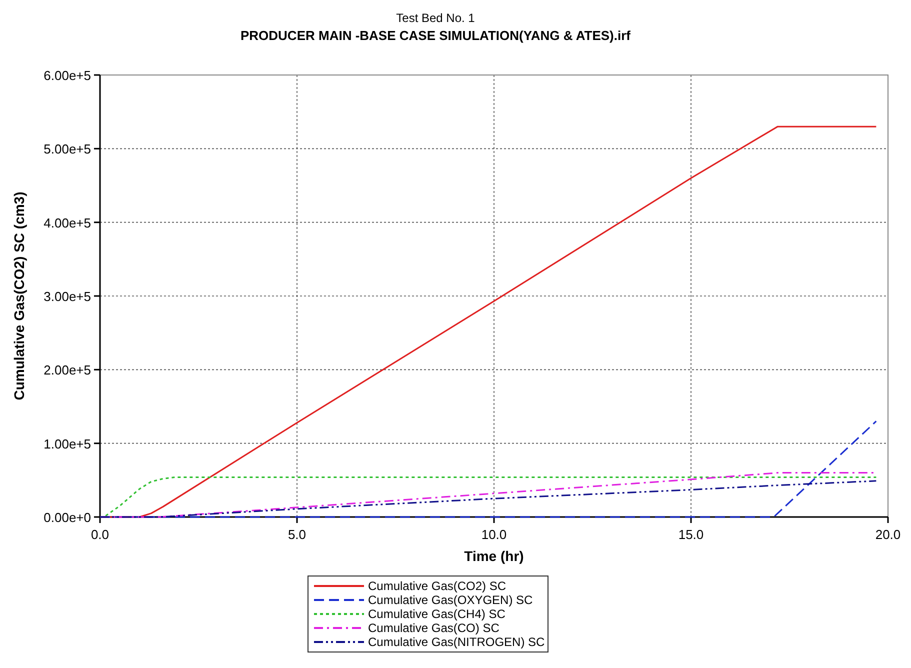  Describe the element at coordinates (436, 18) in the screenshot. I see `chart-subtitle: Test Bed No. 1` at that location.